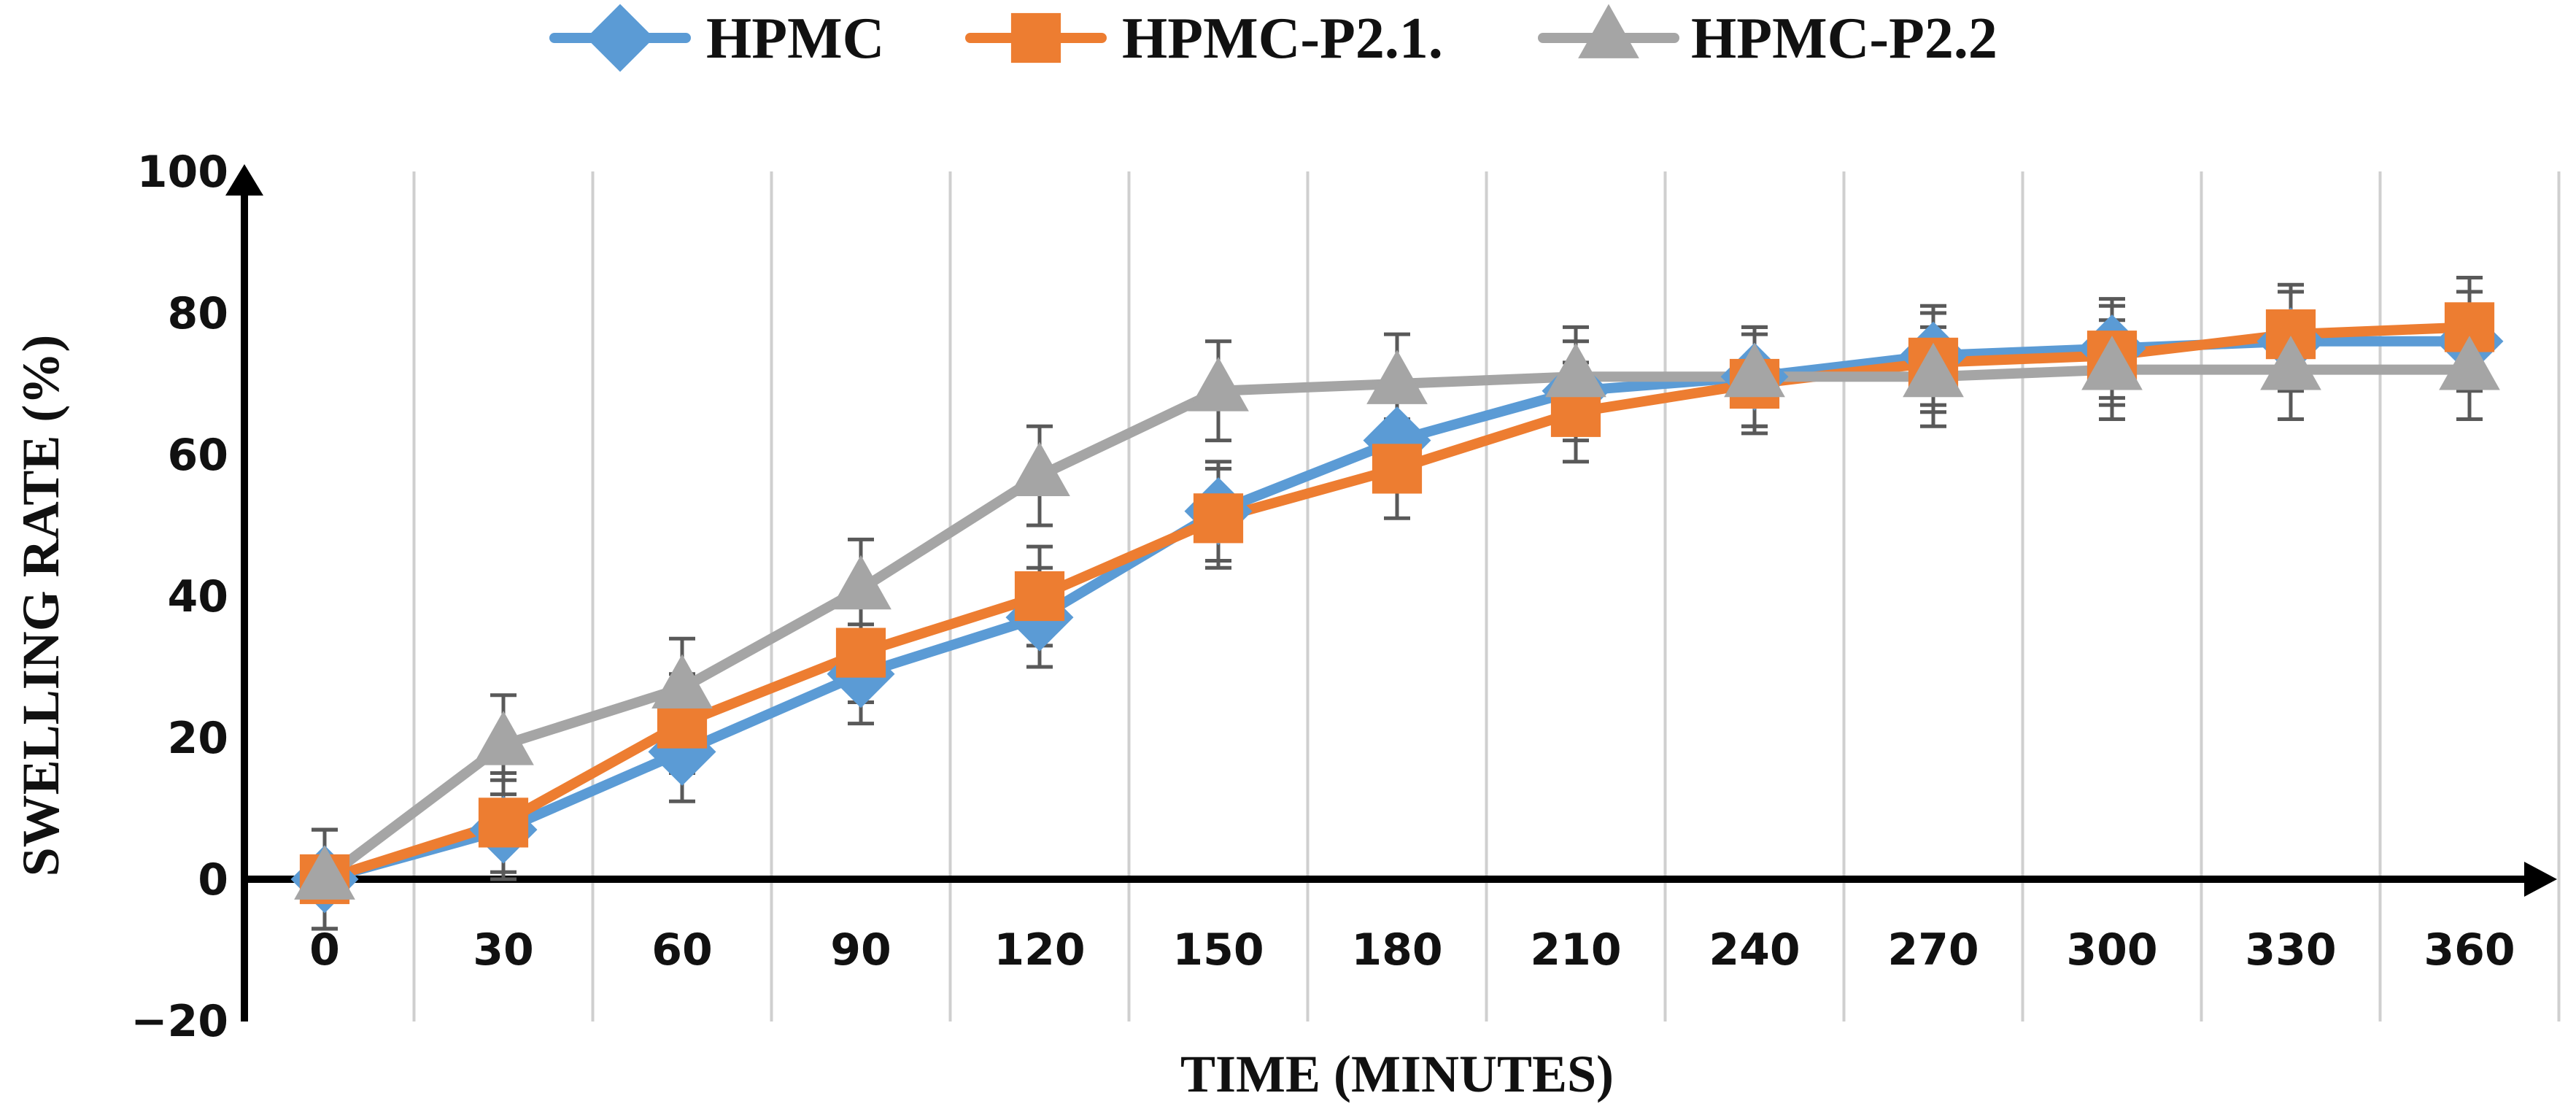 The image size is (2576, 1120). What do you see at coordinates (1933, 950) in the screenshot?
I see `x-tick-label: 270` at bounding box center [1933, 950].